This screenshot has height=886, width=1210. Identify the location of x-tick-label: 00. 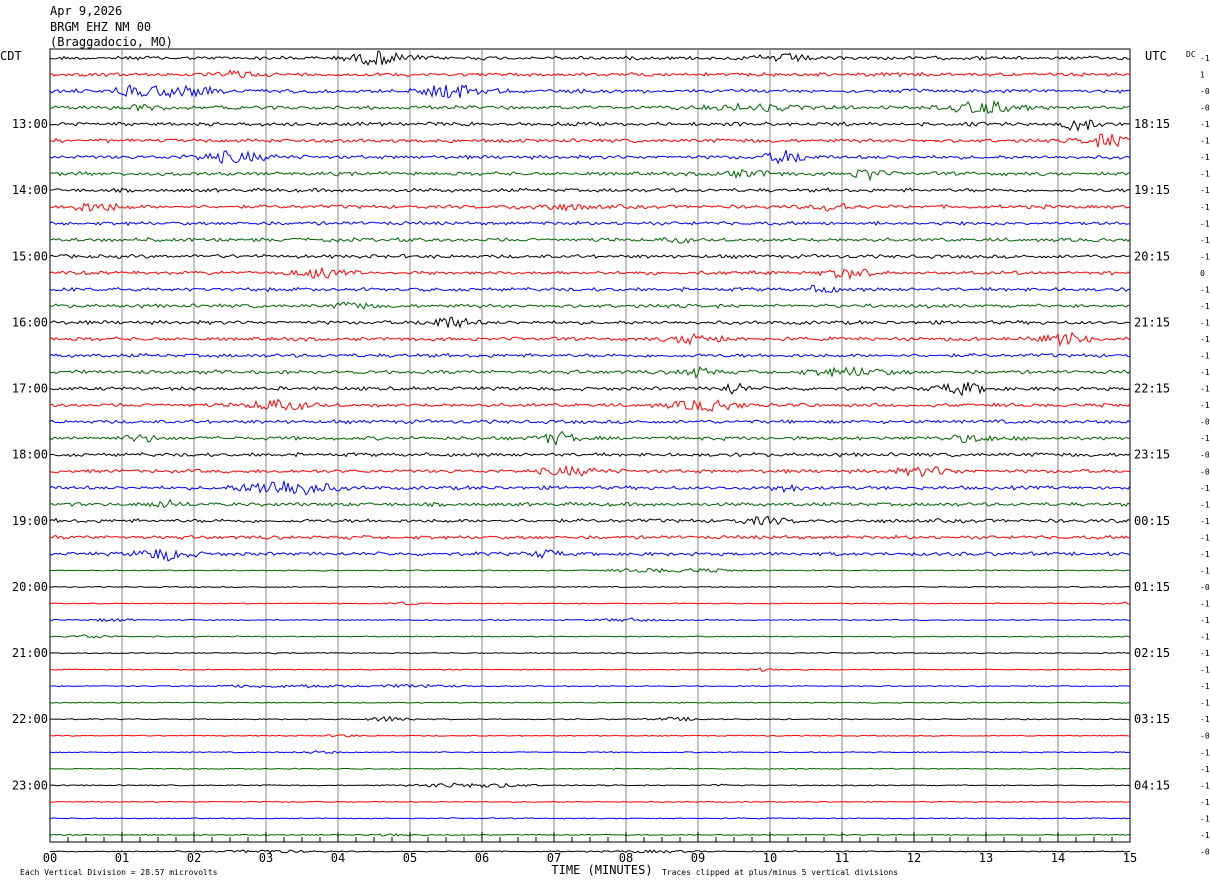
(50, 858).